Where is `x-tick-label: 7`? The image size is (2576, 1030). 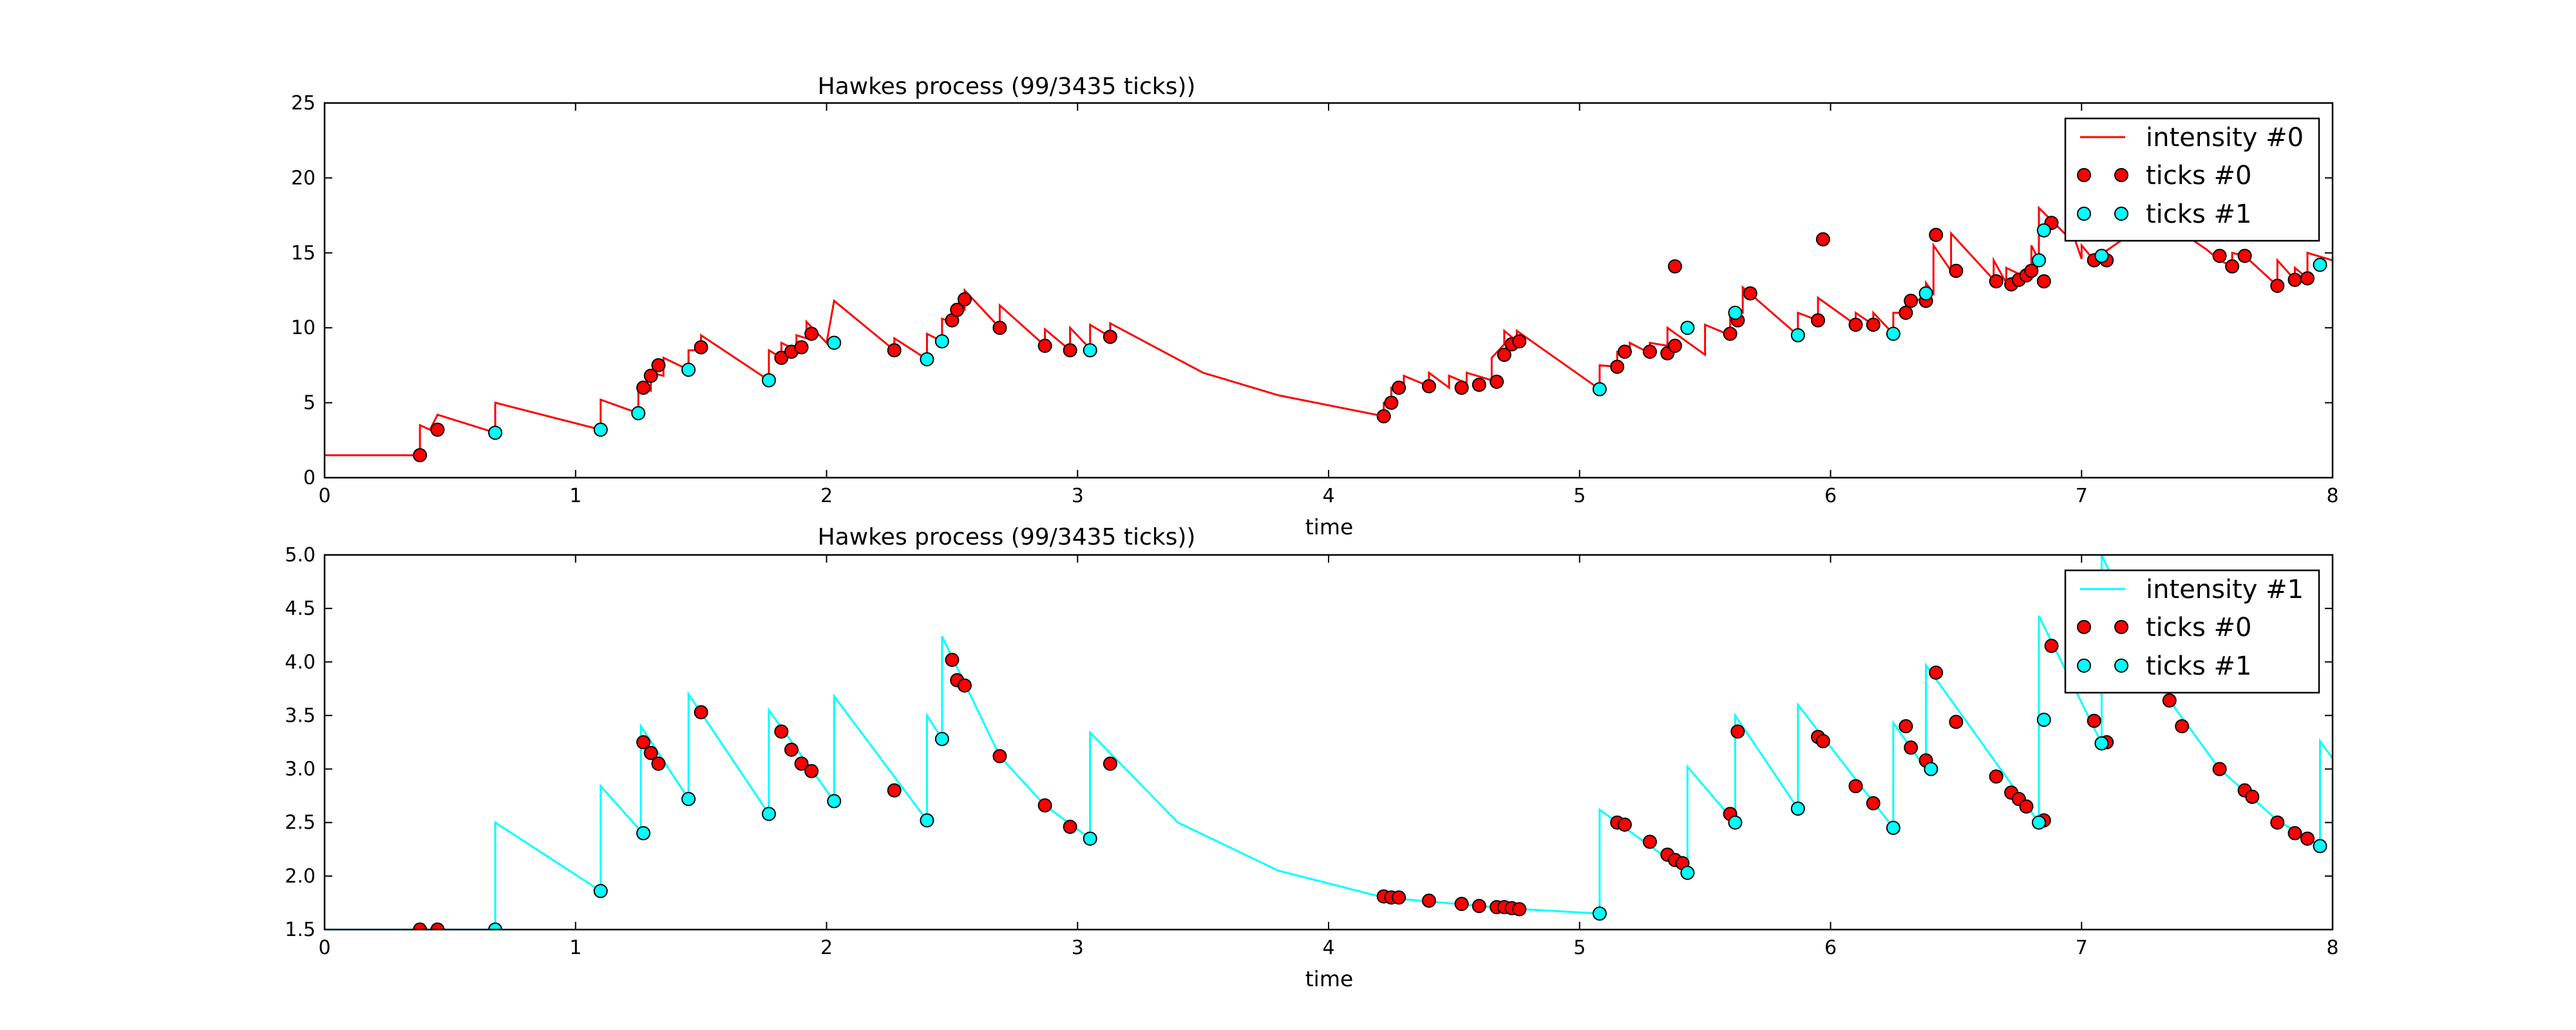 x-tick-label: 7 is located at coordinates (2082, 948).